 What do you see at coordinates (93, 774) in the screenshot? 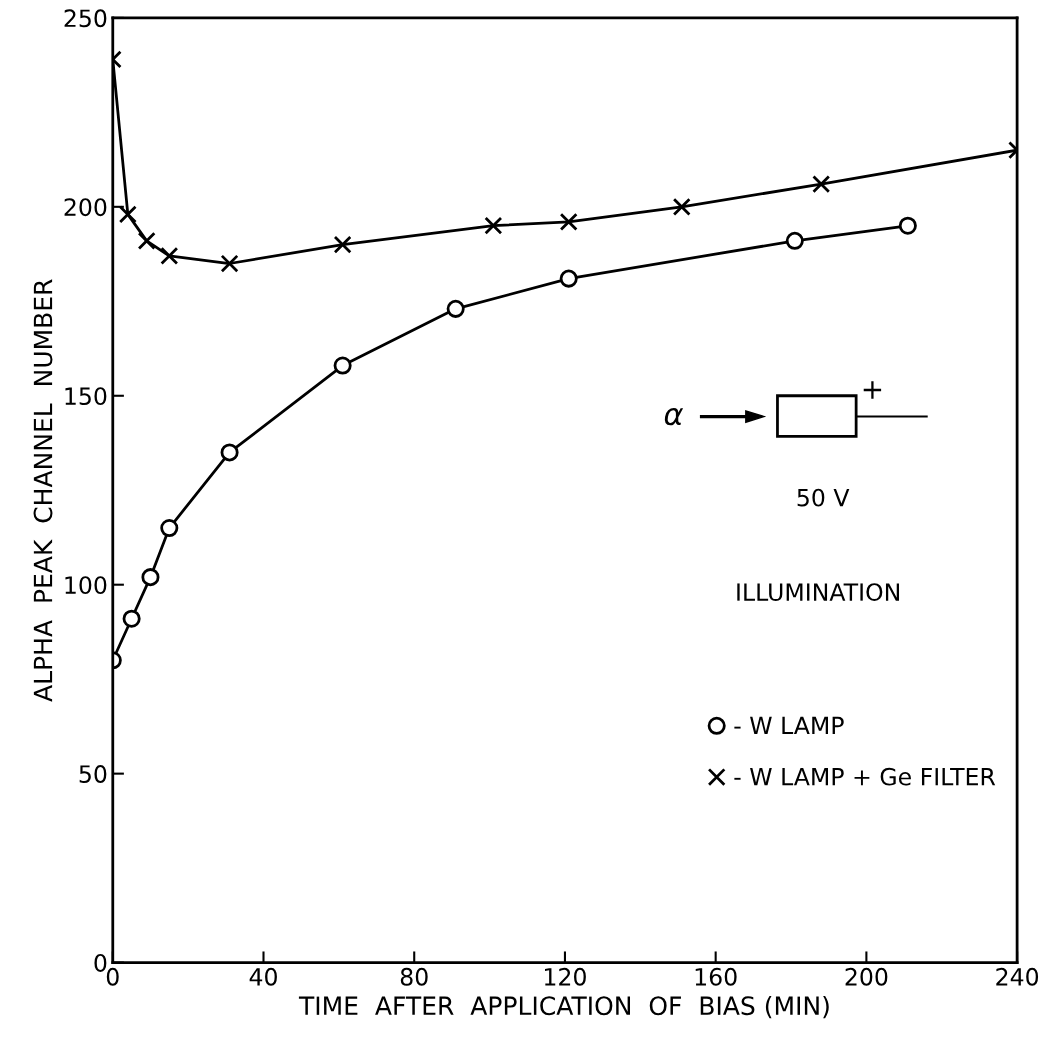
I see `y-tick-label: 50` at bounding box center [93, 774].